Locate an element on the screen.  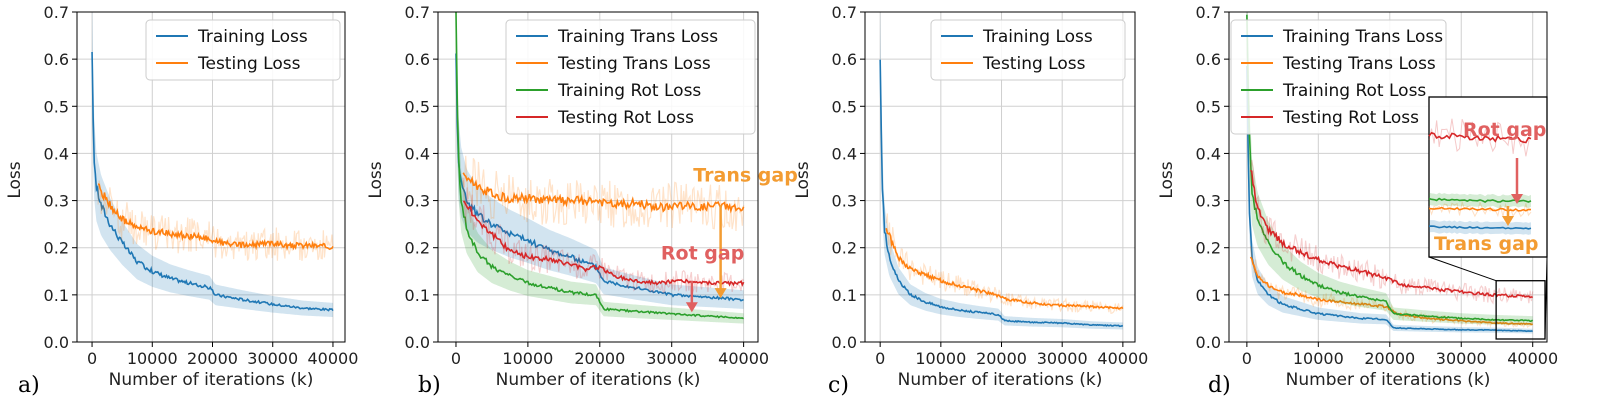
panel-label: c) is located at coordinates (838, 385).